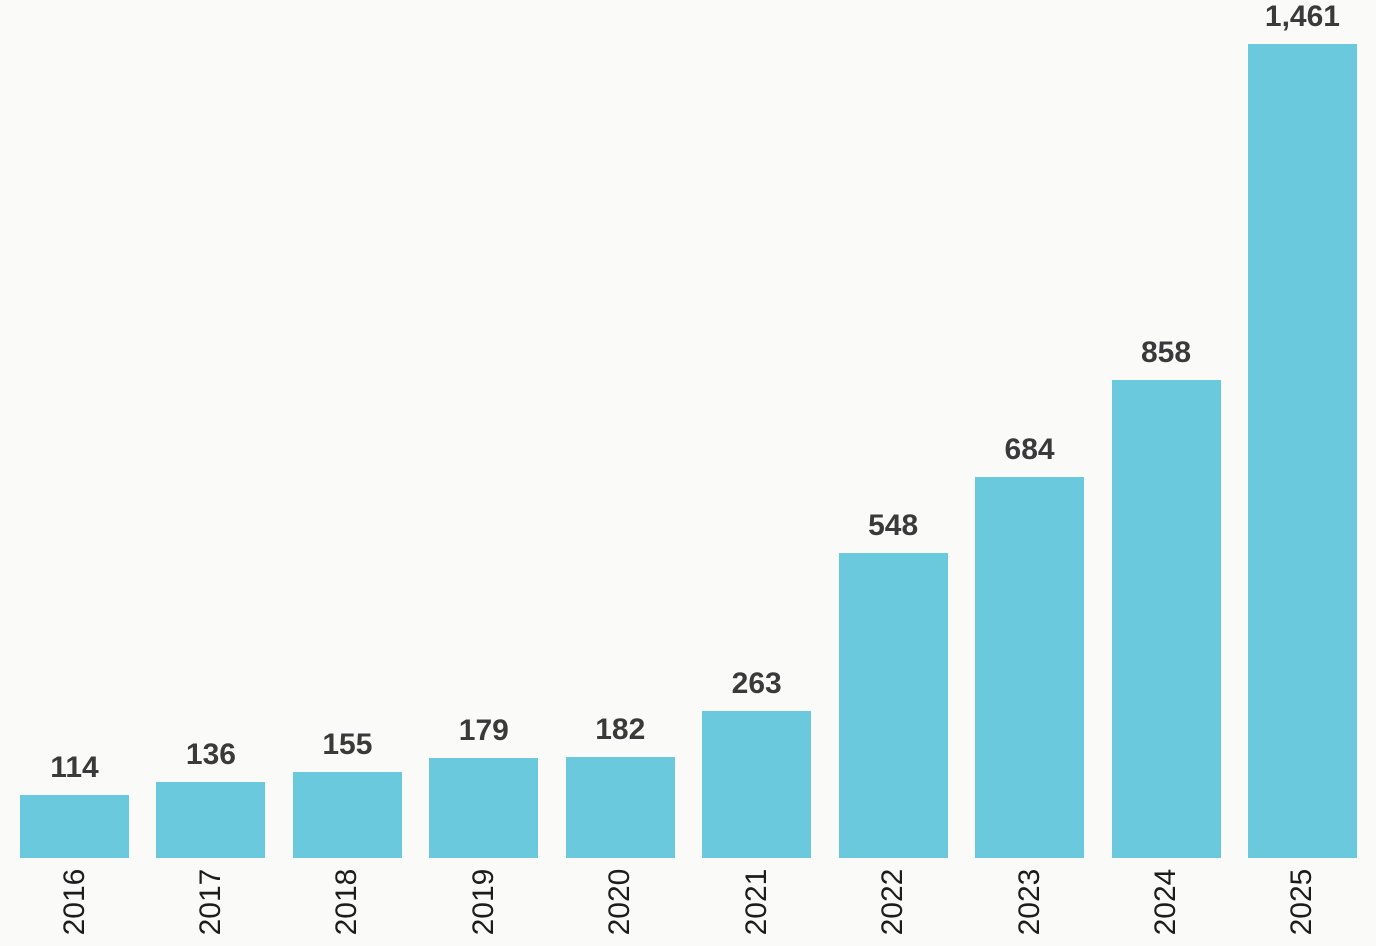 Image resolution: width=1376 pixels, height=946 pixels. What do you see at coordinates (893, 467) in the screenshot?
I see `bar-column: 548 2022` at bounding box center [893, 467].